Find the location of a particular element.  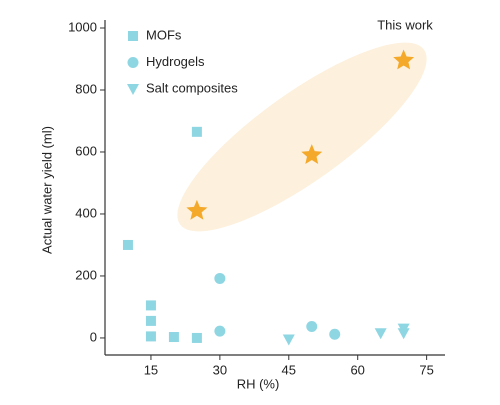

x-tick-label: 15 is located at coordinates (151, 369).